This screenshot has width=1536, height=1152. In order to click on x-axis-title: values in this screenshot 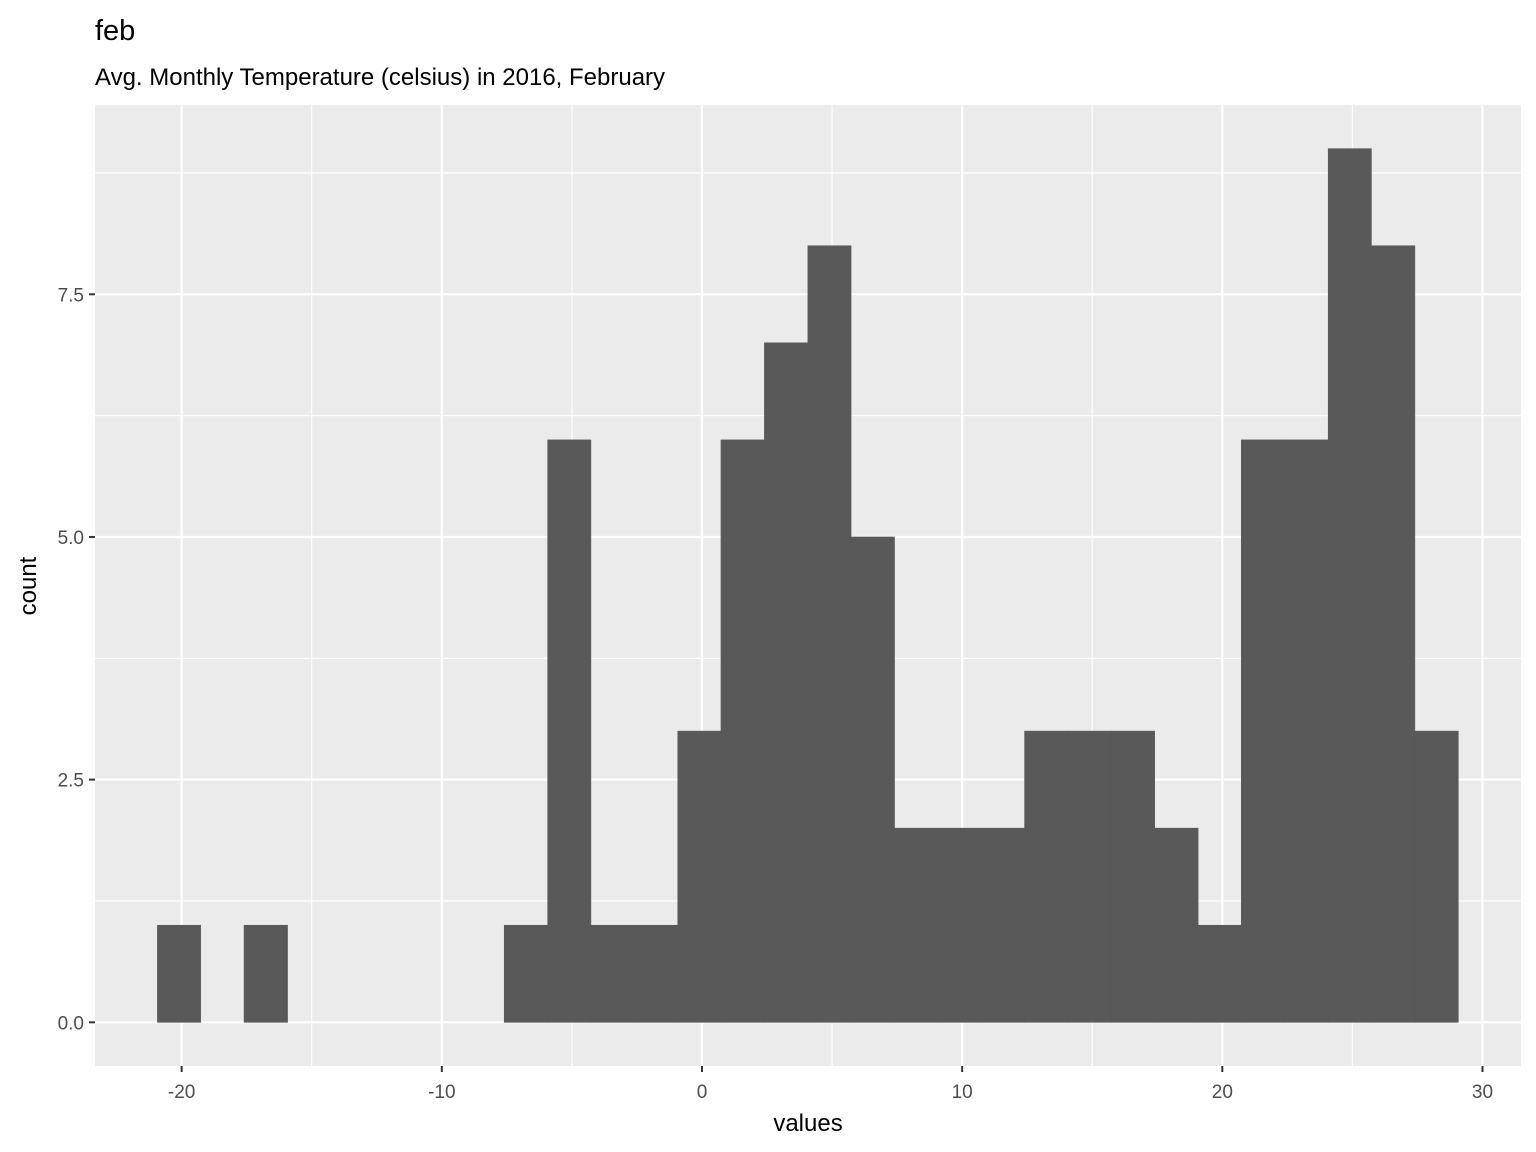, I will do `click(807, 1123)`.